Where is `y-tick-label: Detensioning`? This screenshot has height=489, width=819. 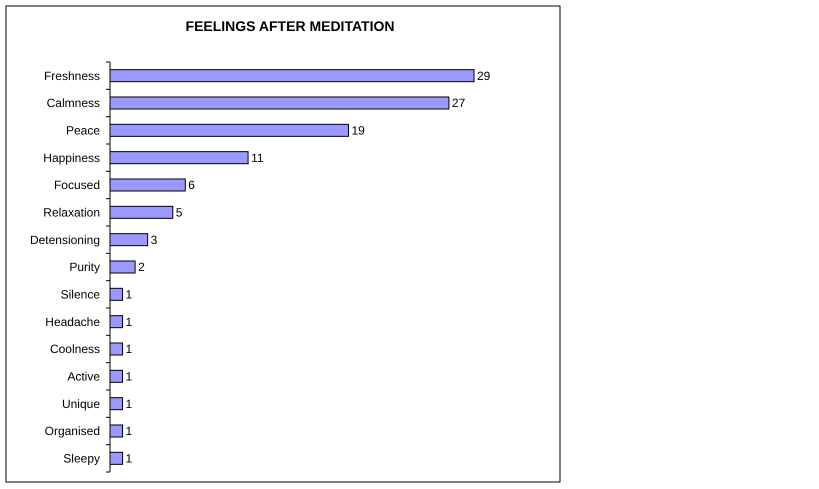 y-tick-label: Detensioning is located at coordinates (65, 239).